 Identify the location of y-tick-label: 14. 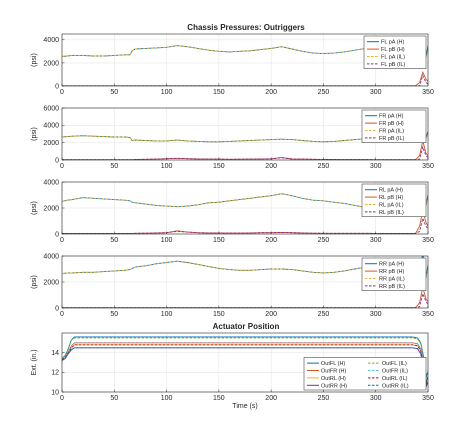
(55, 353).